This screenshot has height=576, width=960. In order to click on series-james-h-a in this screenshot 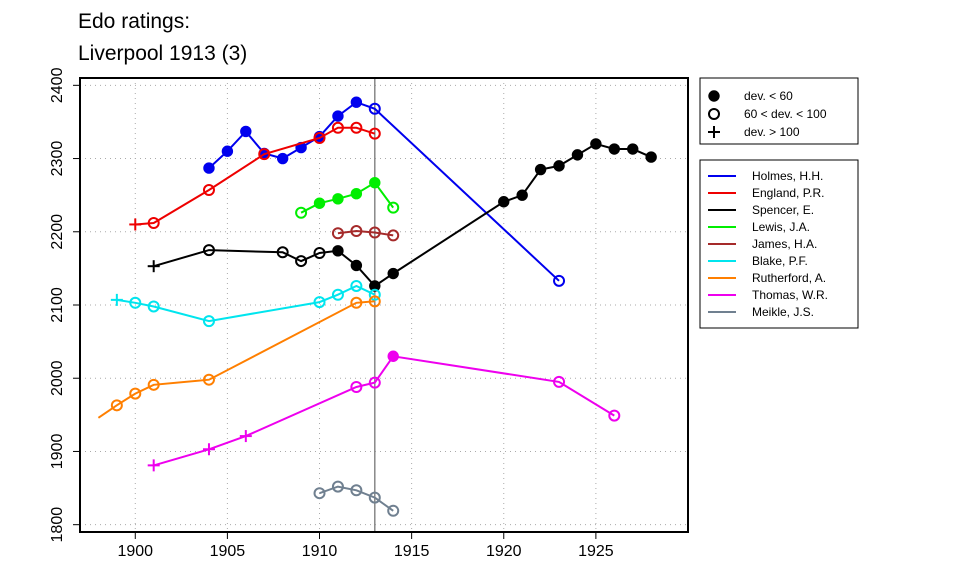, I will do `click(365, 233)`.